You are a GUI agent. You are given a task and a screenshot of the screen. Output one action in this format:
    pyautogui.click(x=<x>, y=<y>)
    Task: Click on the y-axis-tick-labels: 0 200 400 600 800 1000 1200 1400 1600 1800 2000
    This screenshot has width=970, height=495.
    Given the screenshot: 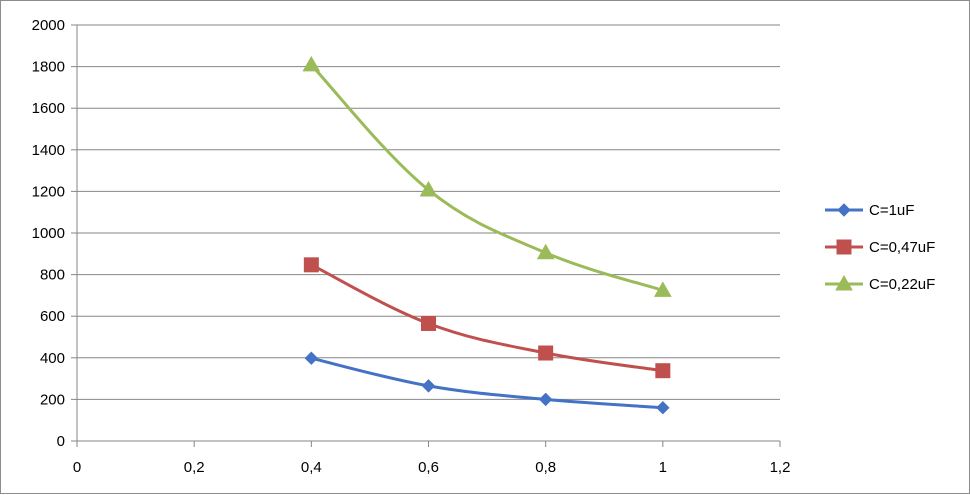 What is the action you would take?
    pyautogui.click(x=48, y=233)
    